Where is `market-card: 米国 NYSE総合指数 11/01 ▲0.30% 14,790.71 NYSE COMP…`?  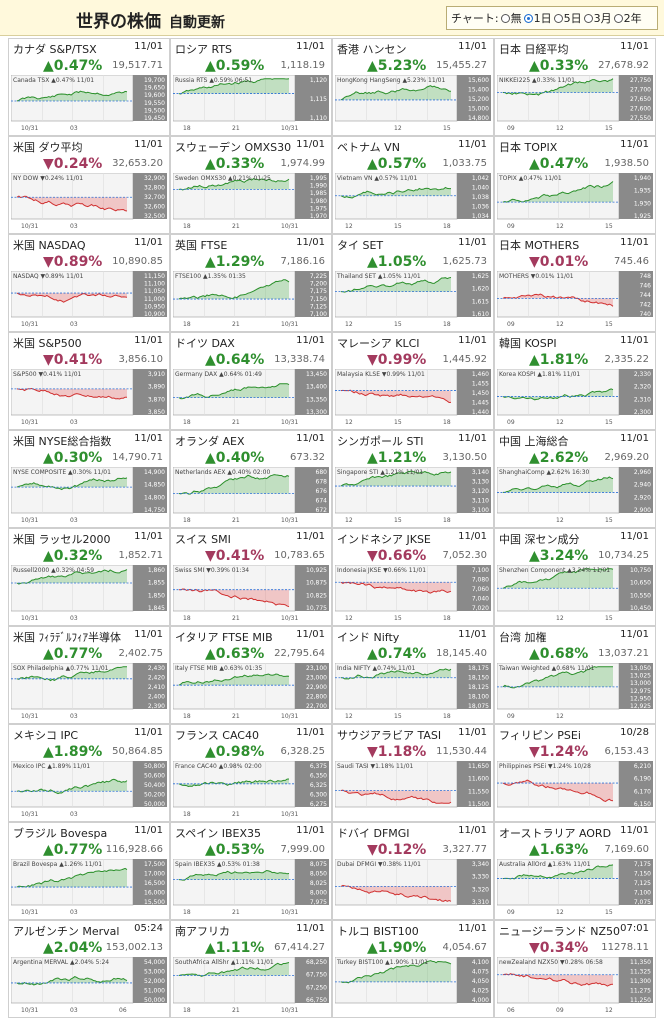 market-card: 米国 NYSE総合指数 11/01 ▲0.30% 14,790.71 NYSE COMP… is located at coordinates (89, 479).